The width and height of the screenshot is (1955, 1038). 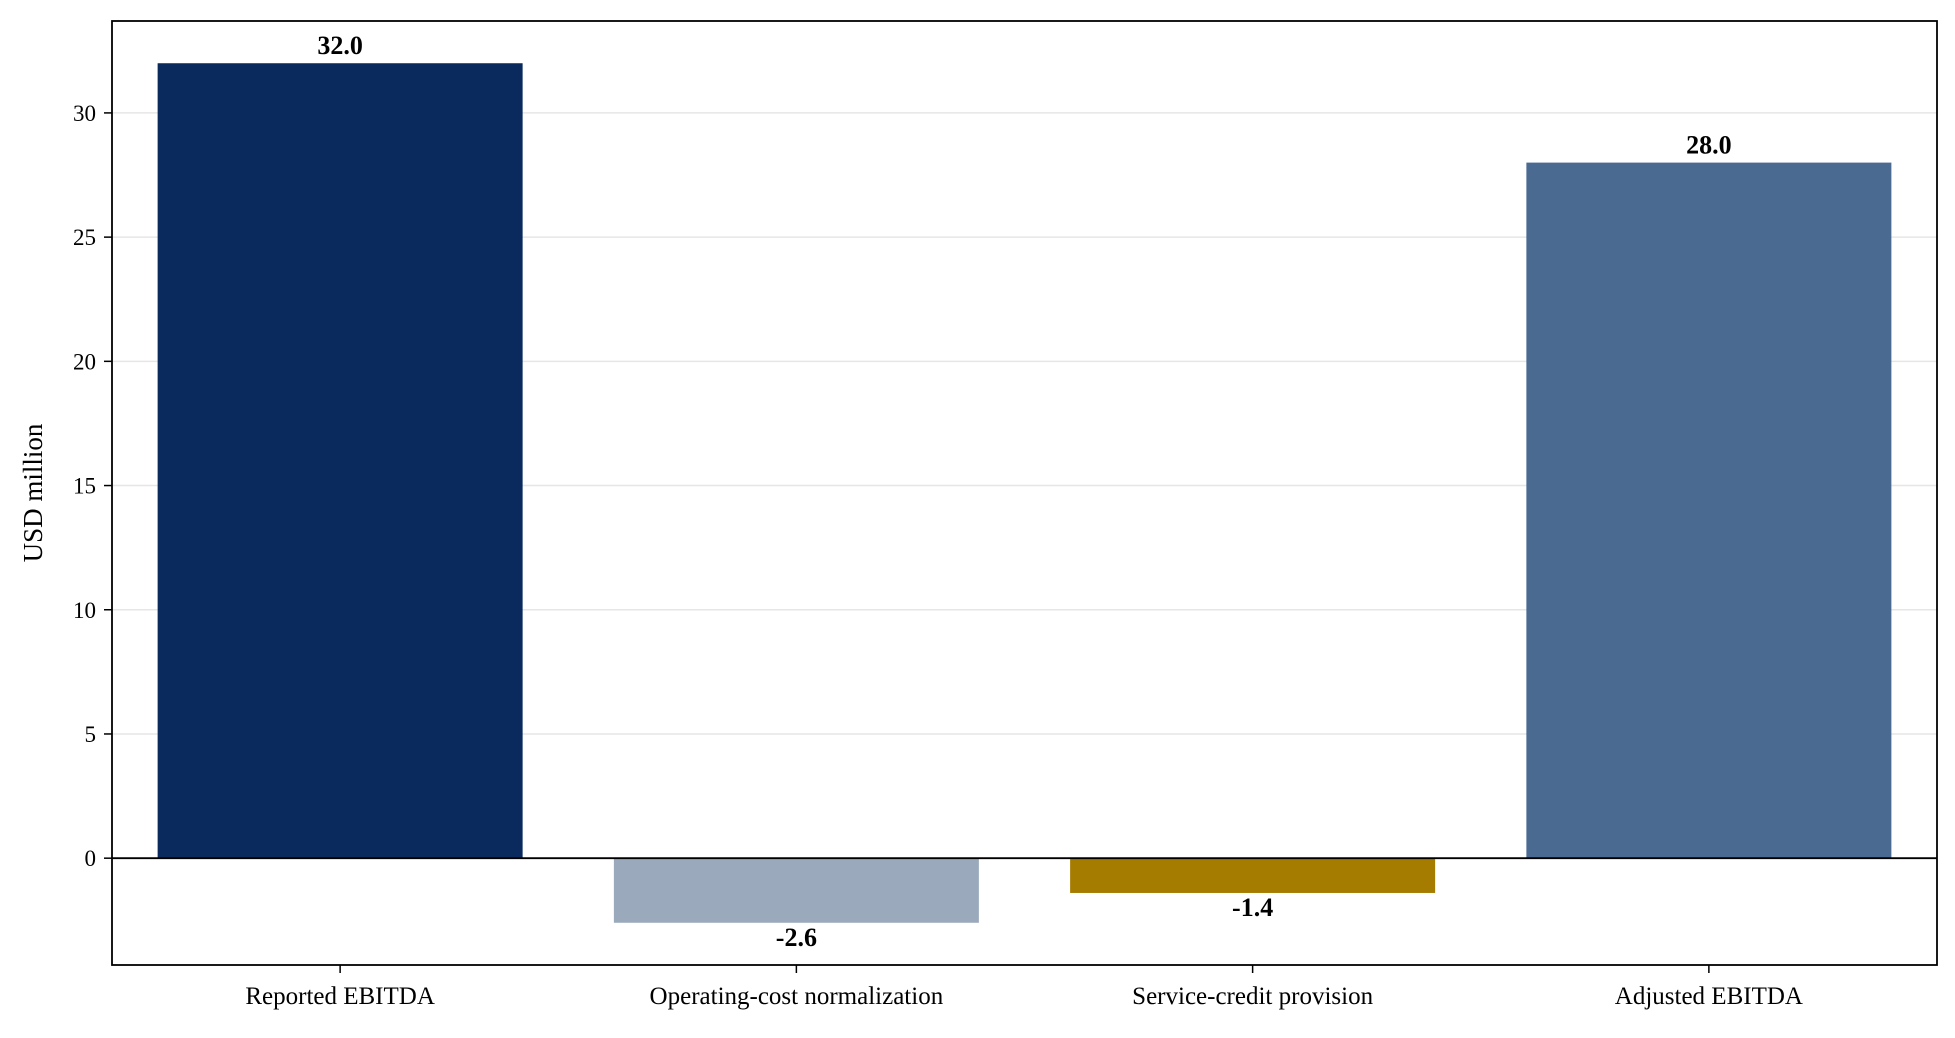 What do you see at coordinates (340, 45) in the screenshot?
I see `data-label-1: 32.0` at bounding box center [340, 45].